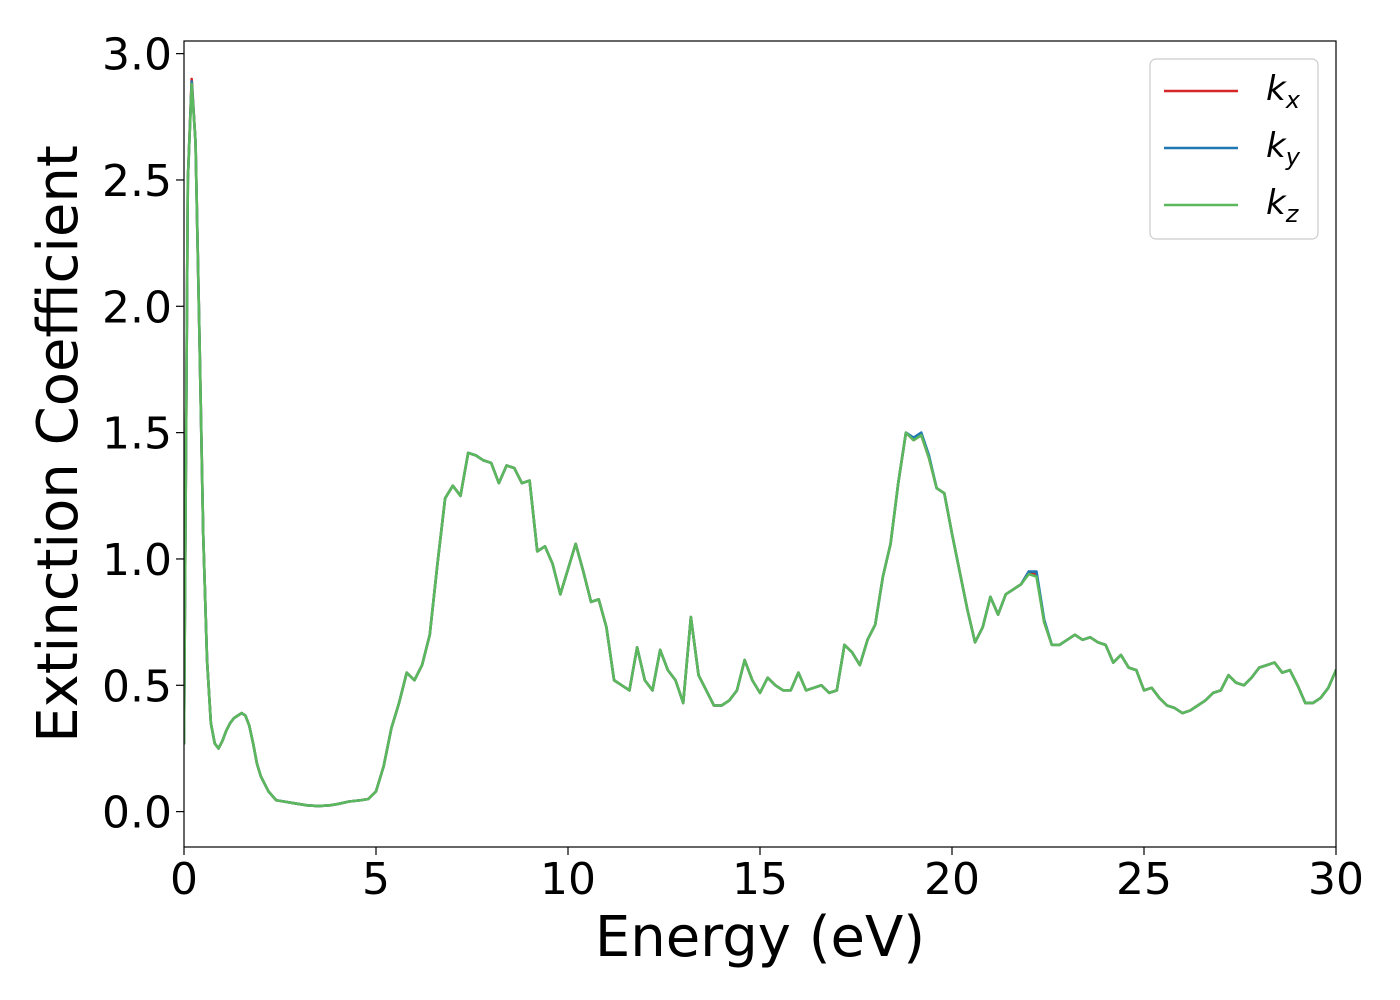 The image size is (1400, 1000). I want to click on y-tick-label: 2.5, so click(137, 181).